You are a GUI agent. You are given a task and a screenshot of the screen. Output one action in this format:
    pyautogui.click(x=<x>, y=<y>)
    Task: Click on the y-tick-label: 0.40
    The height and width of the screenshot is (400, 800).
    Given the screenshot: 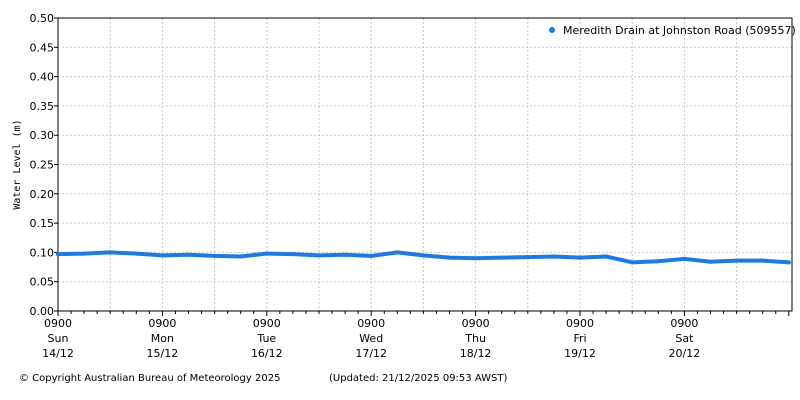 What is the action you would take?
    pyautogui.click(x=42, y=77)
    